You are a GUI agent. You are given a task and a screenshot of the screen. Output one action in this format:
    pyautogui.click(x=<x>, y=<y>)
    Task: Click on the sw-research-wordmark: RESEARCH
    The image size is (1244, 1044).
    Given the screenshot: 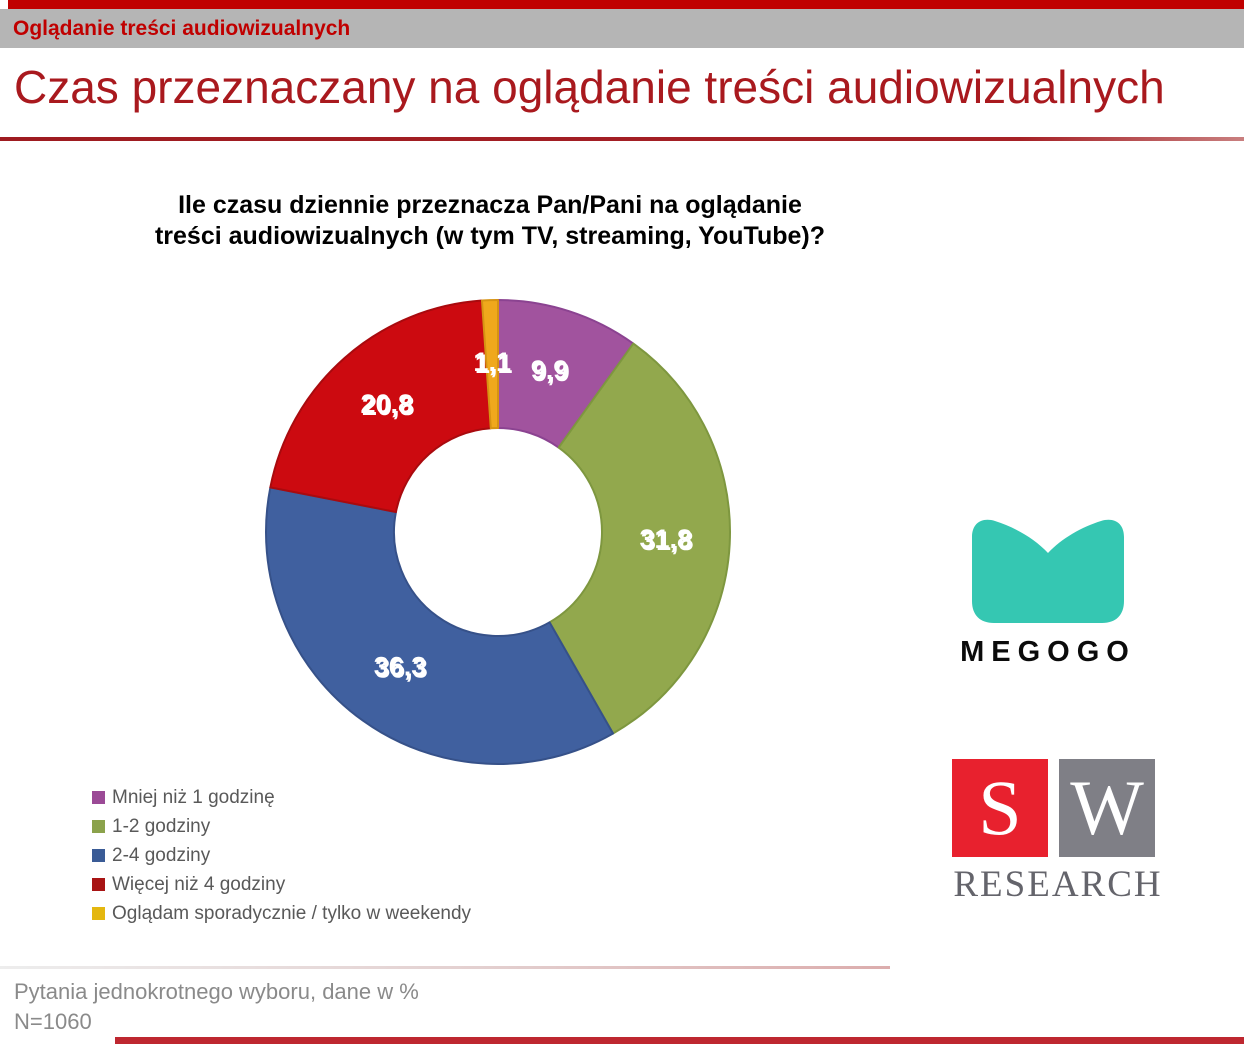 What is the action you would take?
    pyautogui.click(x=1058, y=884)
    